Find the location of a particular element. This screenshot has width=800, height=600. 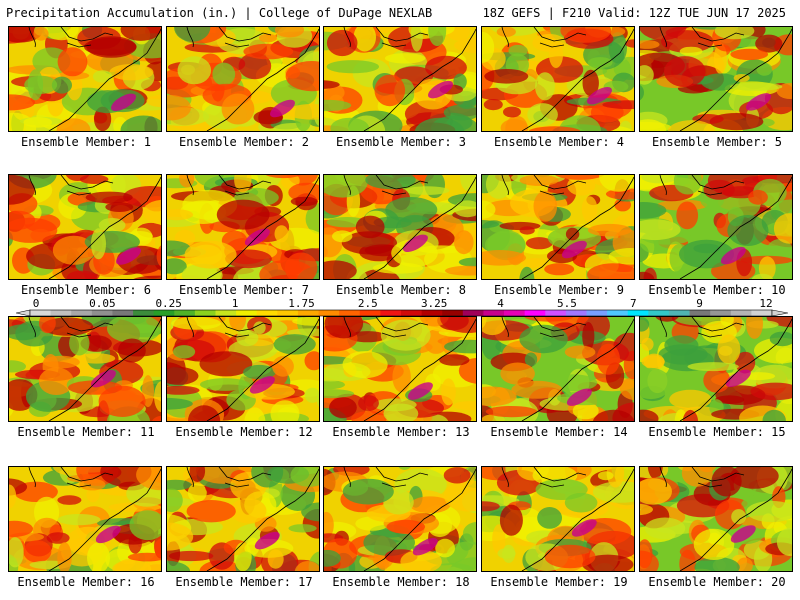

ensemble-member-label: Ensemble Member: 13 is located at coordinates (401, 432).